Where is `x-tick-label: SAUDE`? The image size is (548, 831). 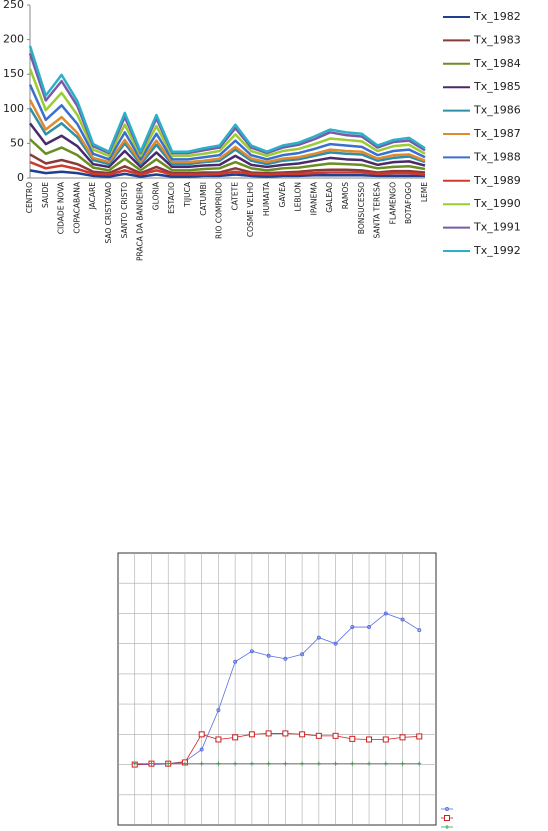
x-tick-label: SAUDE is located at coordinates (45, 195).